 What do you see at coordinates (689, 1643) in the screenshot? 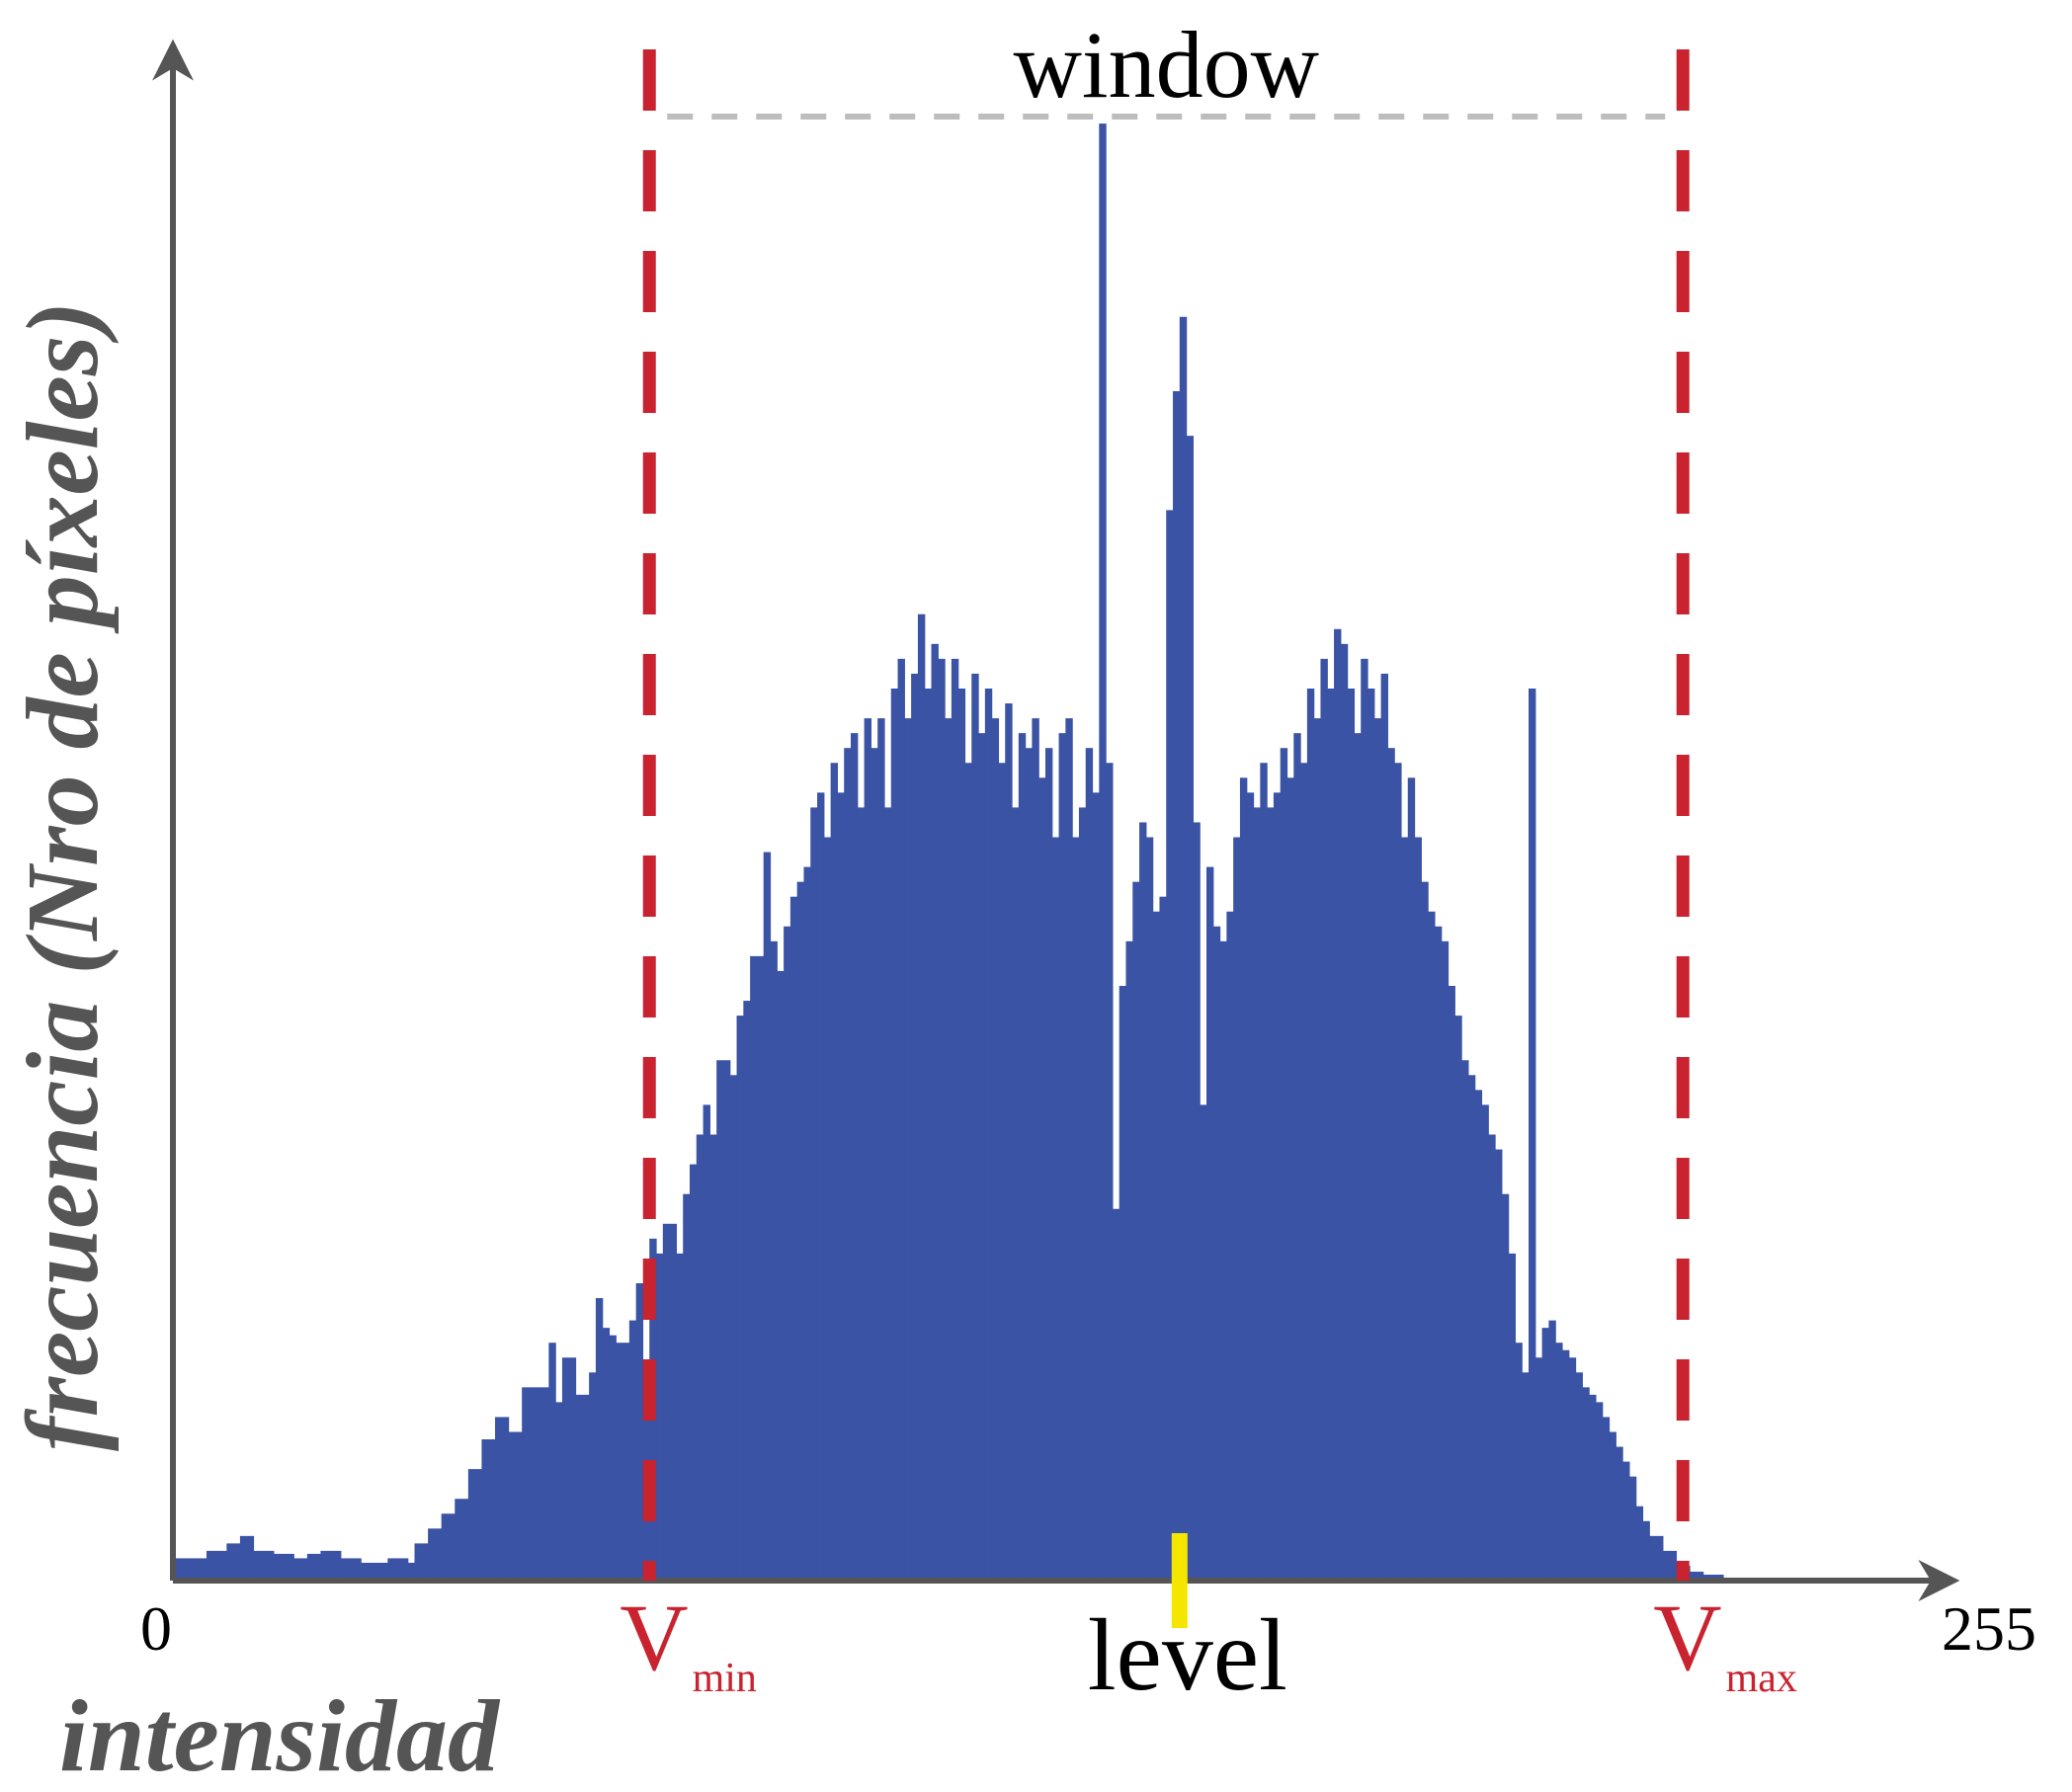
I see `vmin-label: Vmin` at bounding box center [689, 1643].